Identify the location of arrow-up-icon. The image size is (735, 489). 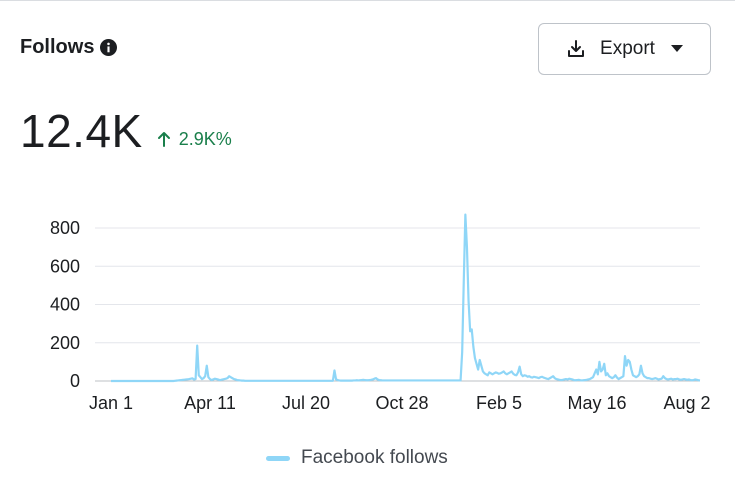
(163, 139).